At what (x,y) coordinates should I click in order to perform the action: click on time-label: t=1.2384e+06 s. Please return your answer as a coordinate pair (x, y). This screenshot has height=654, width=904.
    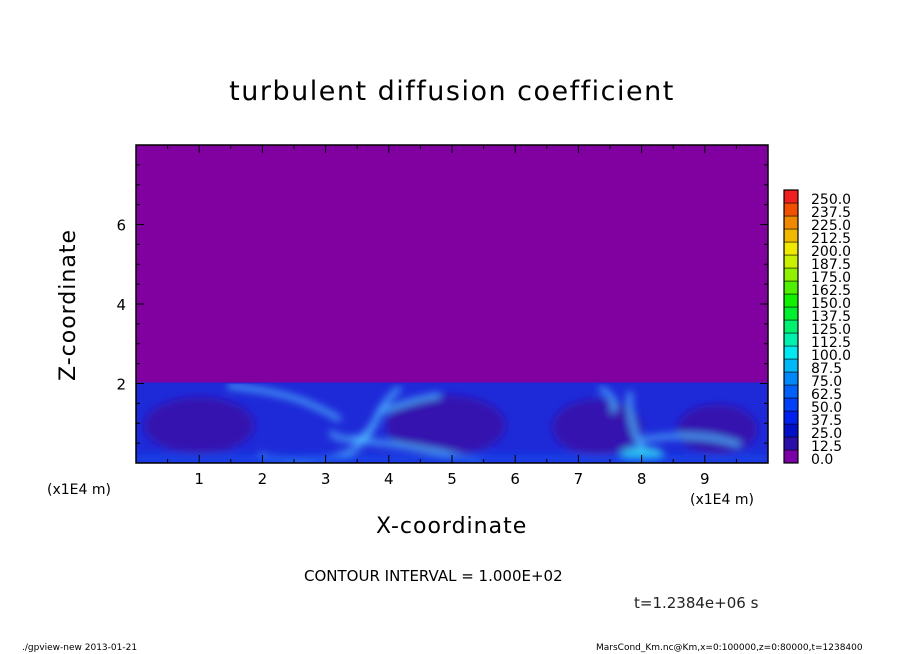
    Looking at the image, I should click on (696, 603).